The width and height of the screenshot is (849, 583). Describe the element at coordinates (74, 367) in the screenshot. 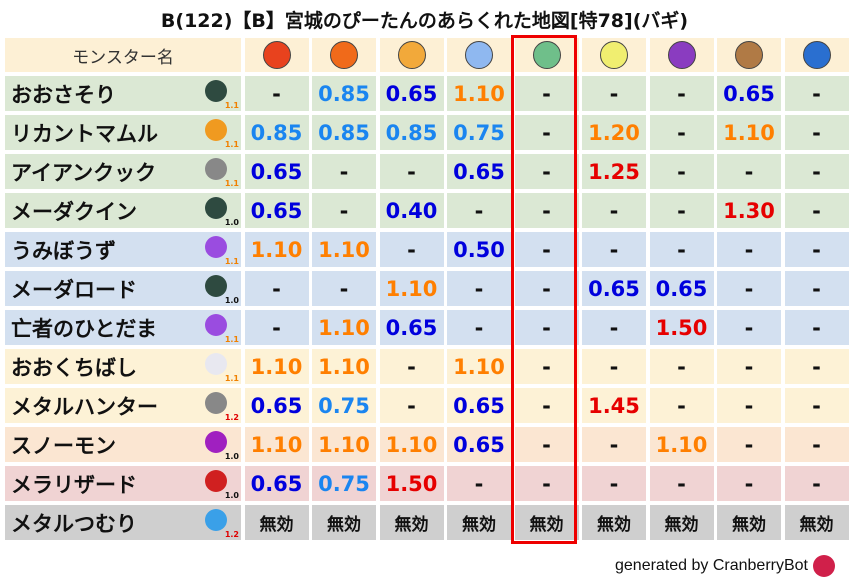

I see `monster-name: おおくちばし` at that location.